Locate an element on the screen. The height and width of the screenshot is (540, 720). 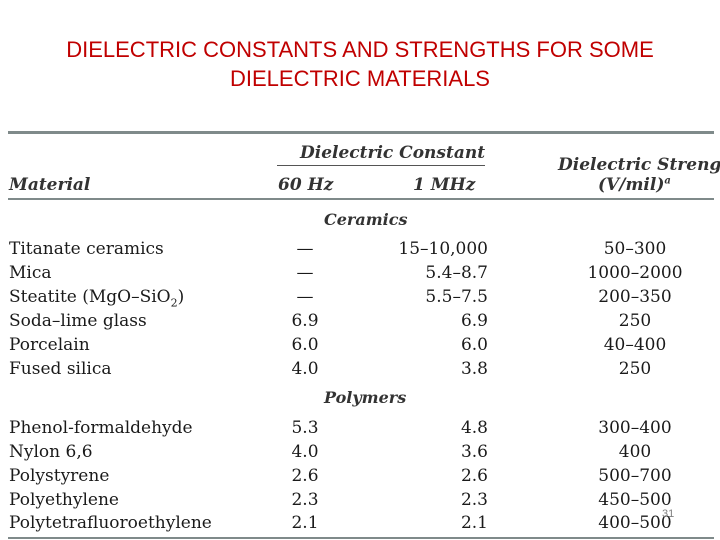
row-1mhz: 15–10,000 is located at coordinates (443, 249).